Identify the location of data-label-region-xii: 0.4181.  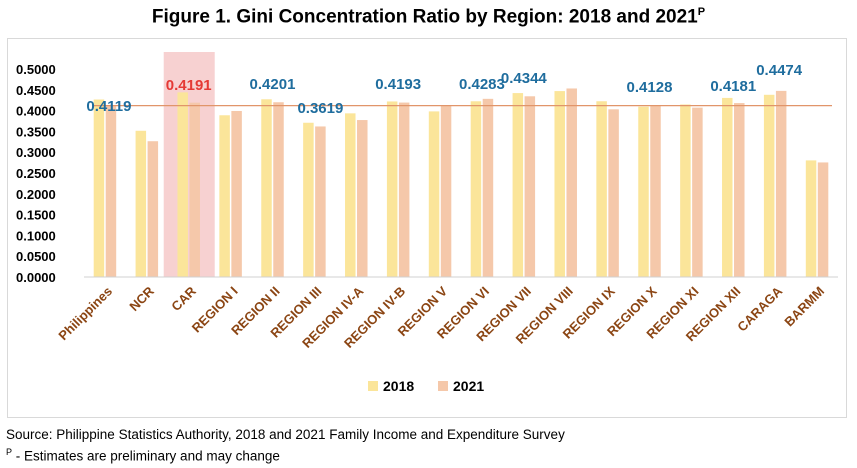
(733, 86).